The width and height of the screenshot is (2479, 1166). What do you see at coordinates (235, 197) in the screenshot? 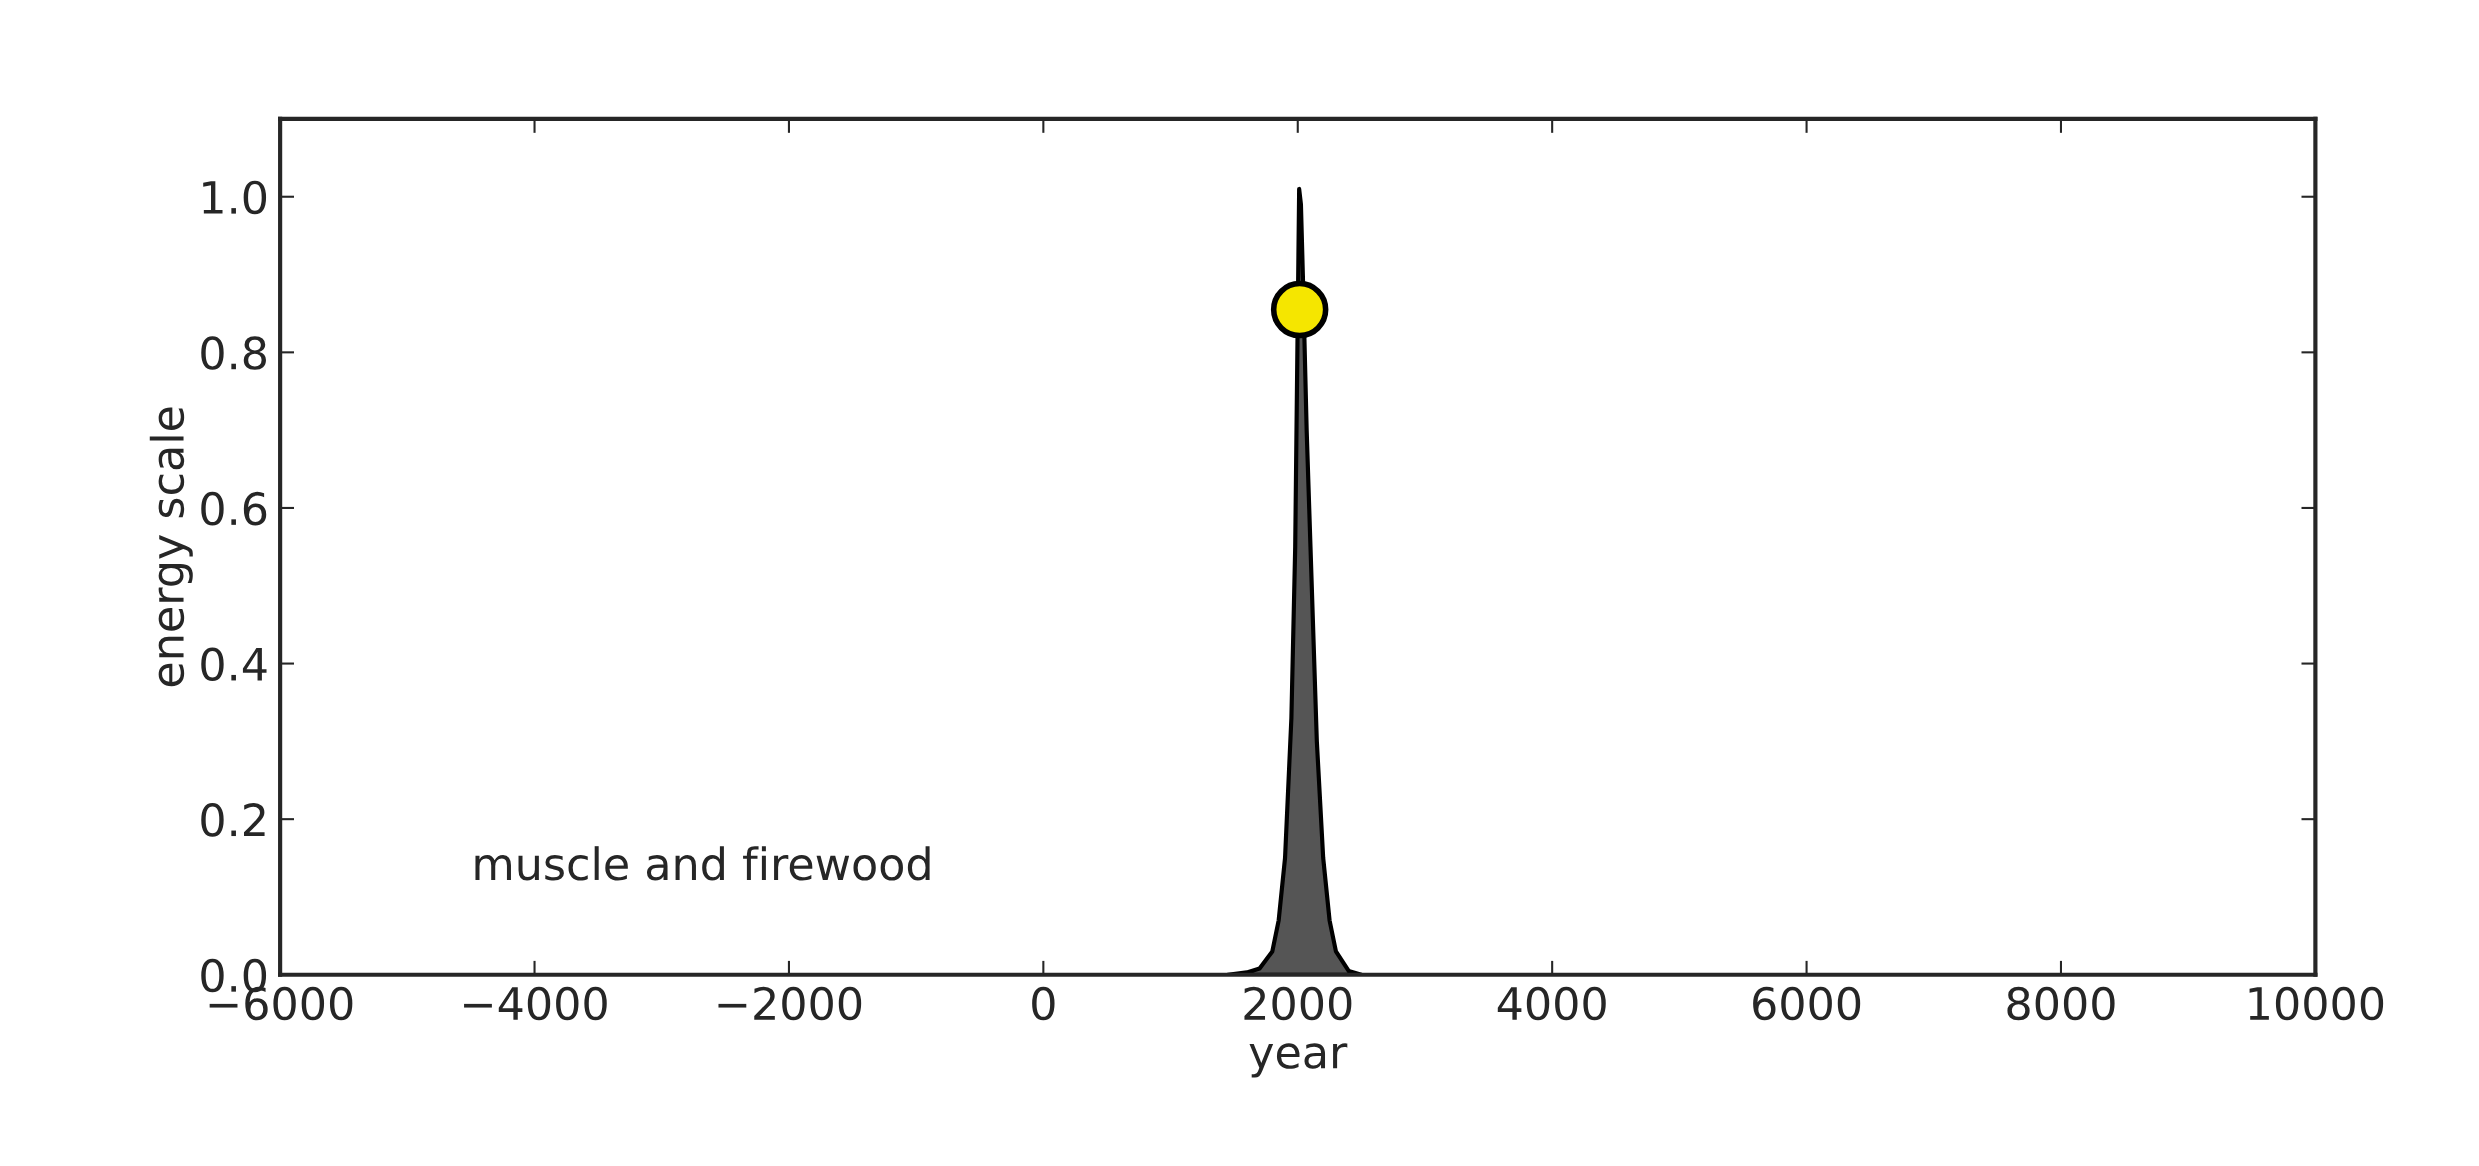
I see `y-tick-label: 1.0` at bounding box center [235, 197].